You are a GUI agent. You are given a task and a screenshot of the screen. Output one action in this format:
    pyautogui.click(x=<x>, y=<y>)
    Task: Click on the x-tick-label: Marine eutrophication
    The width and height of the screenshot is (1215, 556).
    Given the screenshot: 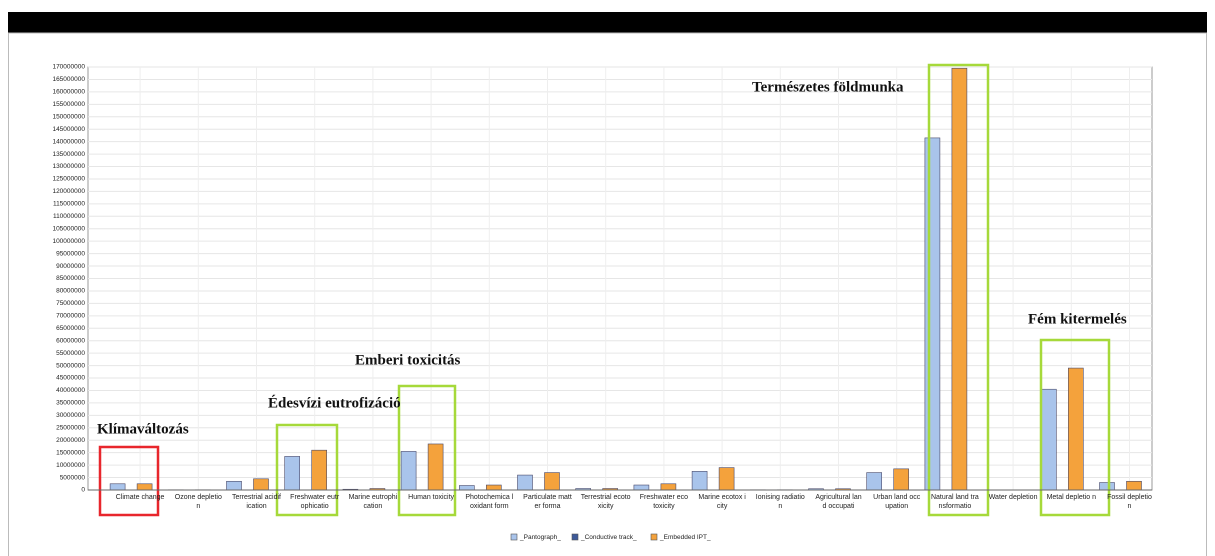 What is the action you would take?
    pyautogui.click(x=373, y=502)
    